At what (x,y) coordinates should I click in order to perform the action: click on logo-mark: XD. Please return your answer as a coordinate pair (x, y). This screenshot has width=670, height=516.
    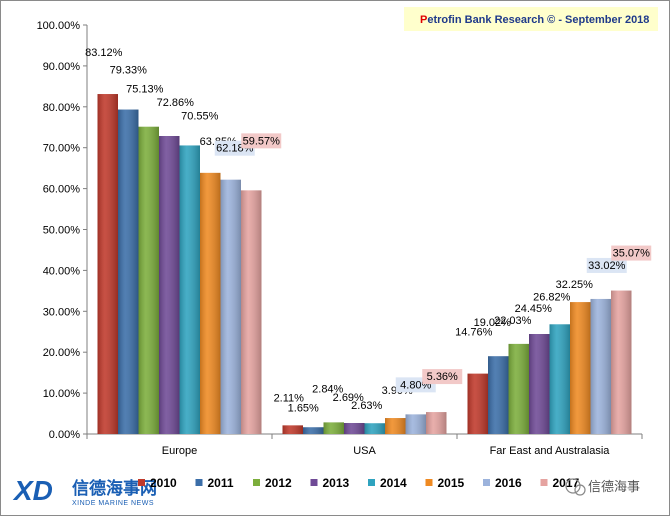
    Looking at the image, I should click on (32, 490).